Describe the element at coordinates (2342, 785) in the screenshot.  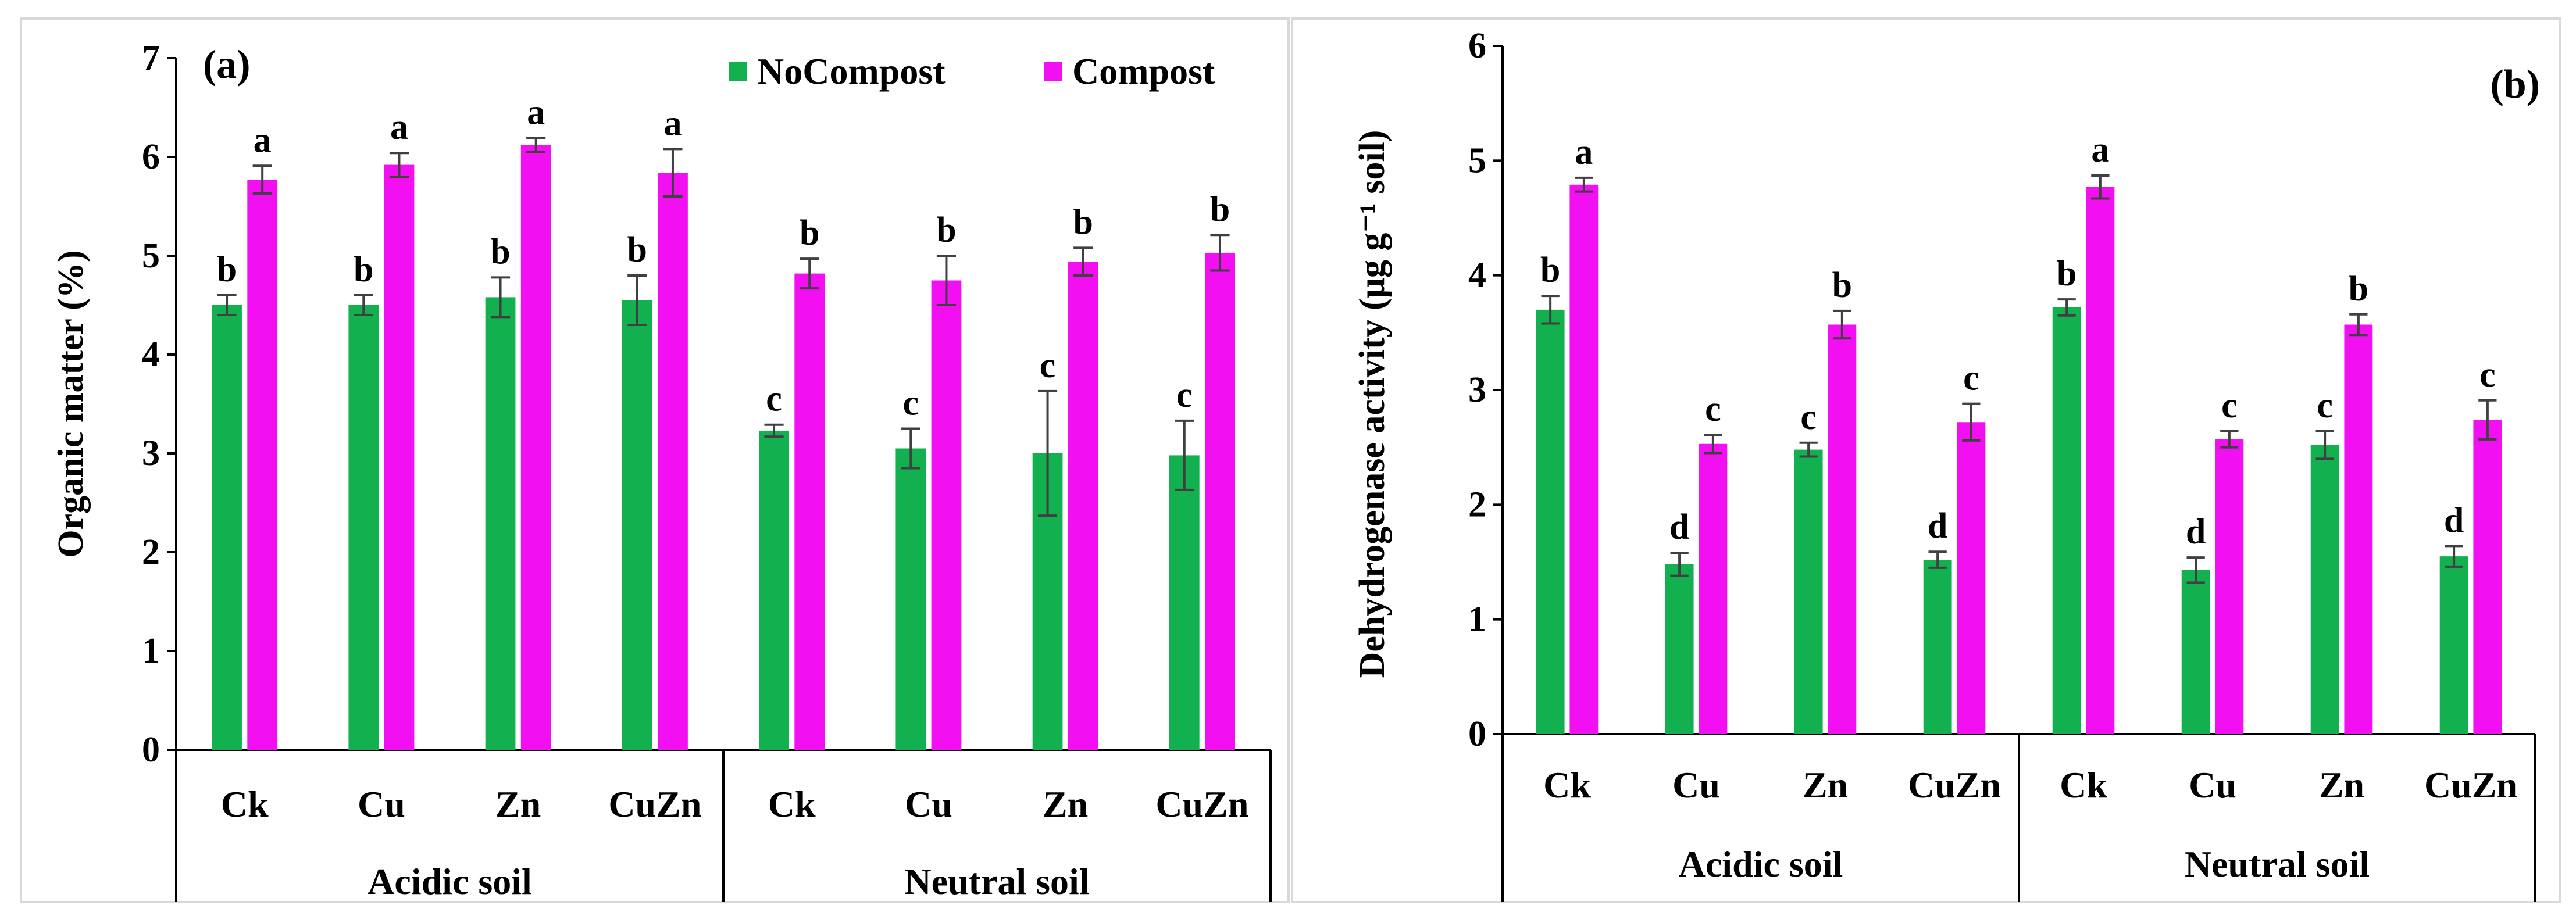
I see `category-label-b-6: Zn` at that location.